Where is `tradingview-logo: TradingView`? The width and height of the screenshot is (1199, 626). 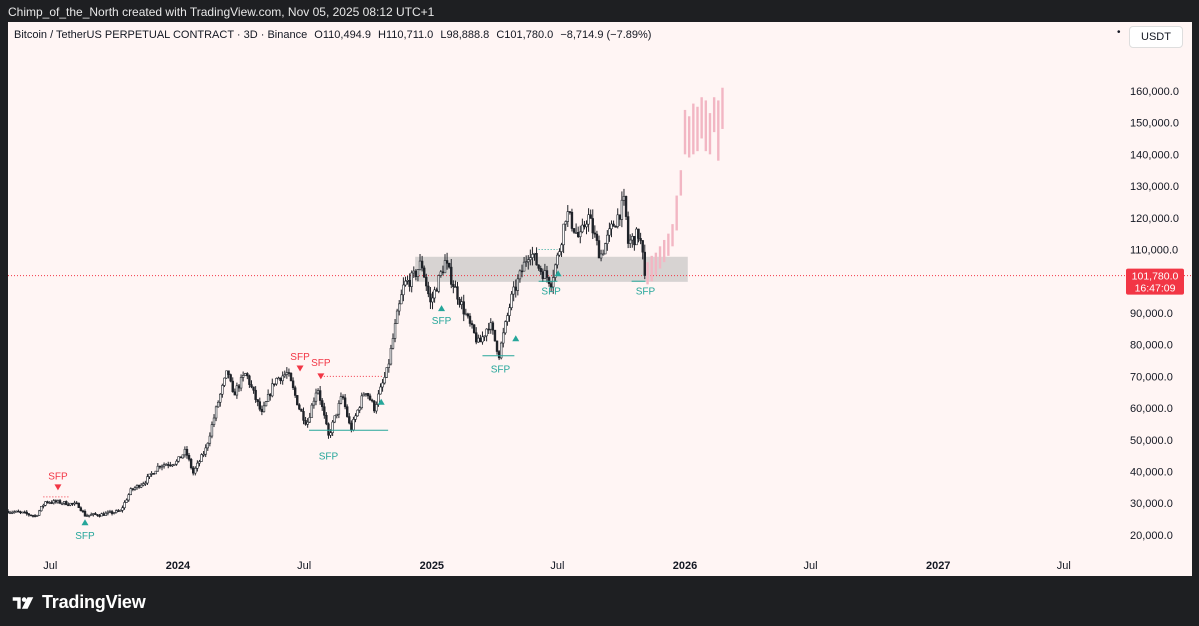
tradingview-logo: TradingView is located at coordinates (78, 602).